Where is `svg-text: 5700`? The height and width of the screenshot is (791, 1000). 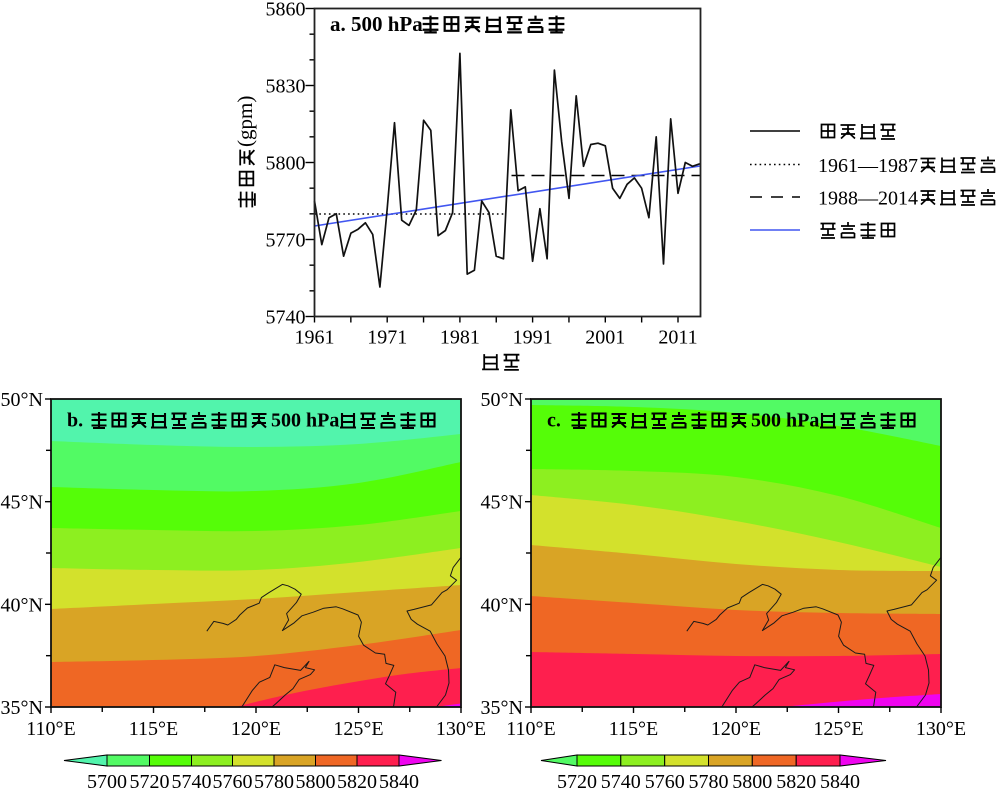 svg-text: 5700 is located at coordinates (107, 781).